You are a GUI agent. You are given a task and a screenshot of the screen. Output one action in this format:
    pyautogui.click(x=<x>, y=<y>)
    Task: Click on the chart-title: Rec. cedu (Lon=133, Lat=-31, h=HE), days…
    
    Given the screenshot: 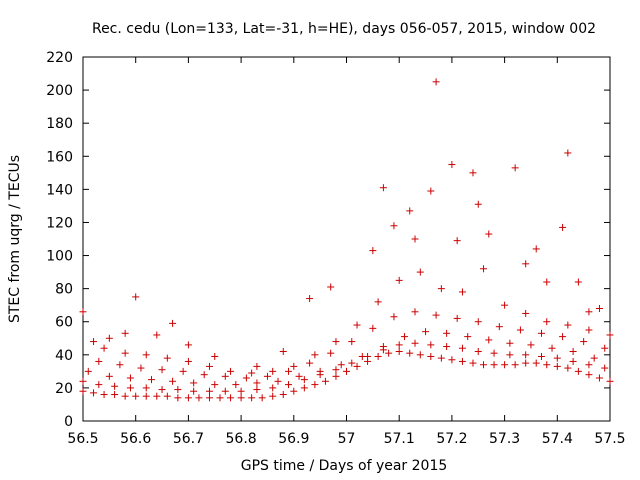 What is the action you would take?
    pyautogui.click(x=344, y=29)
    